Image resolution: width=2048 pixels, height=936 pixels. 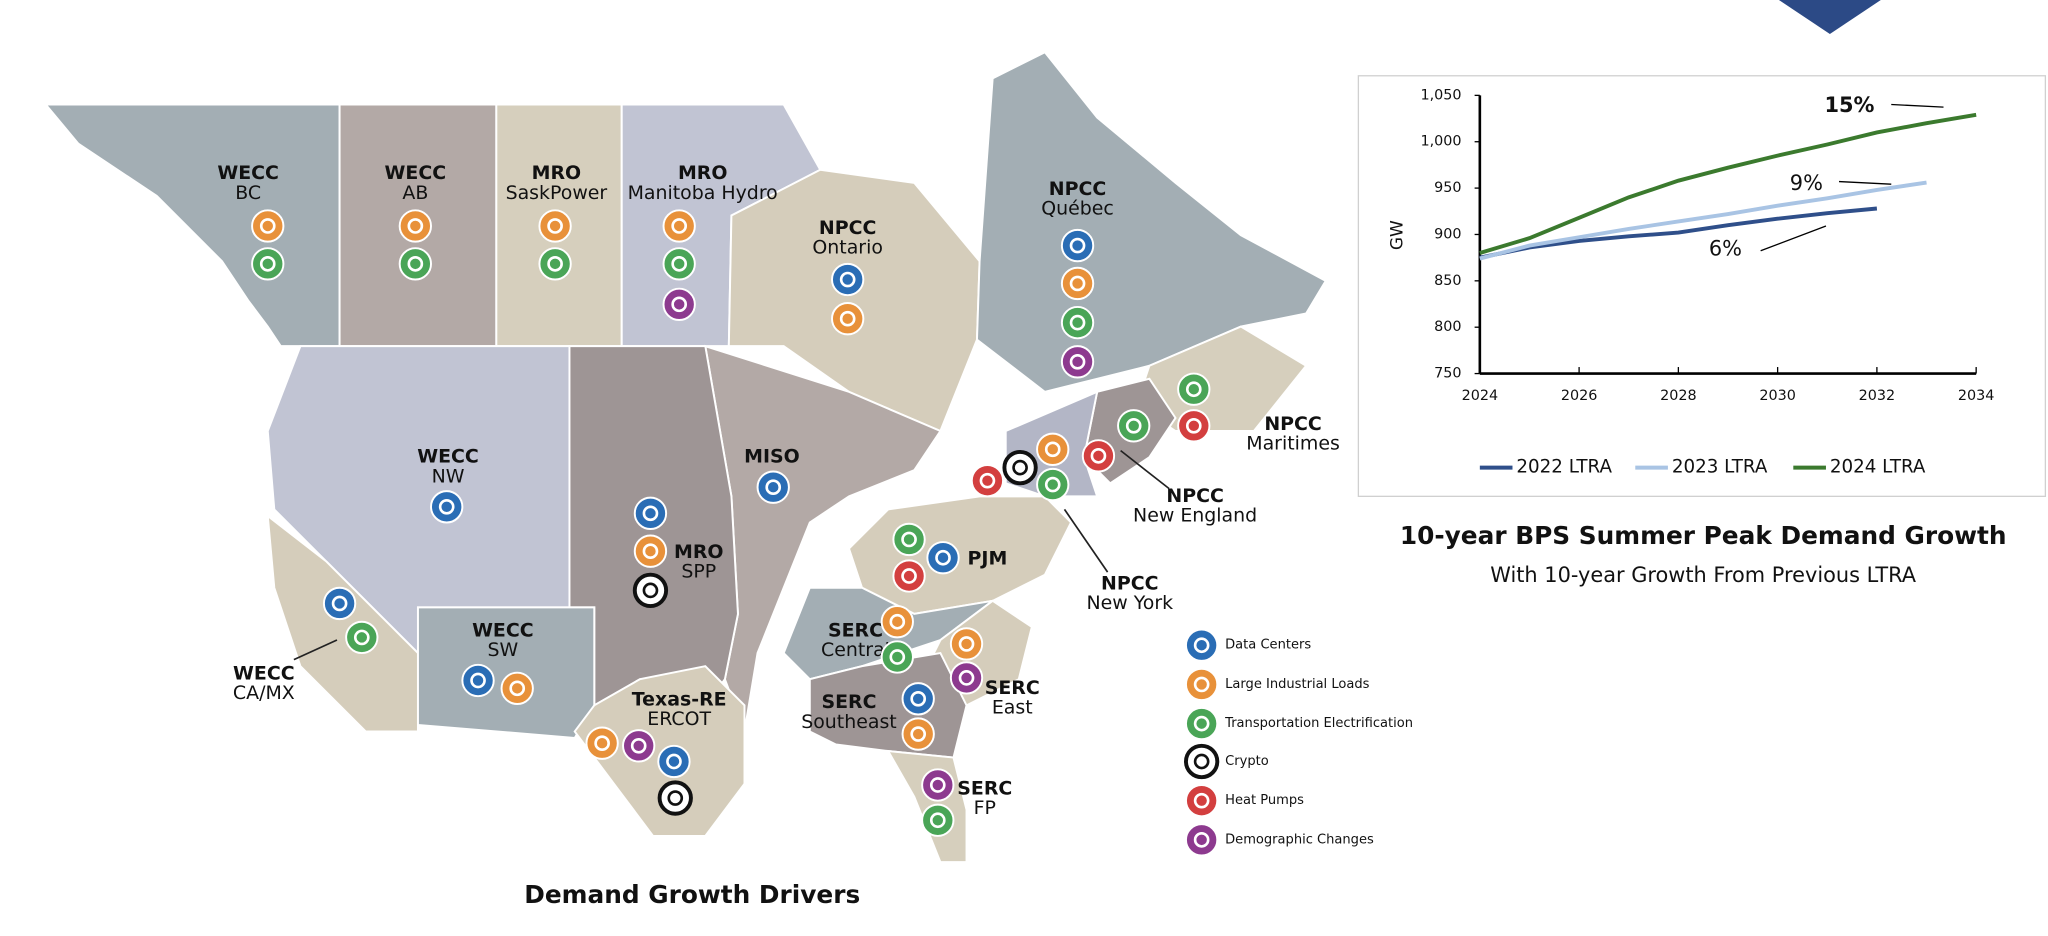 I want to click on region-subname: East, so click(x=1012, y=707).